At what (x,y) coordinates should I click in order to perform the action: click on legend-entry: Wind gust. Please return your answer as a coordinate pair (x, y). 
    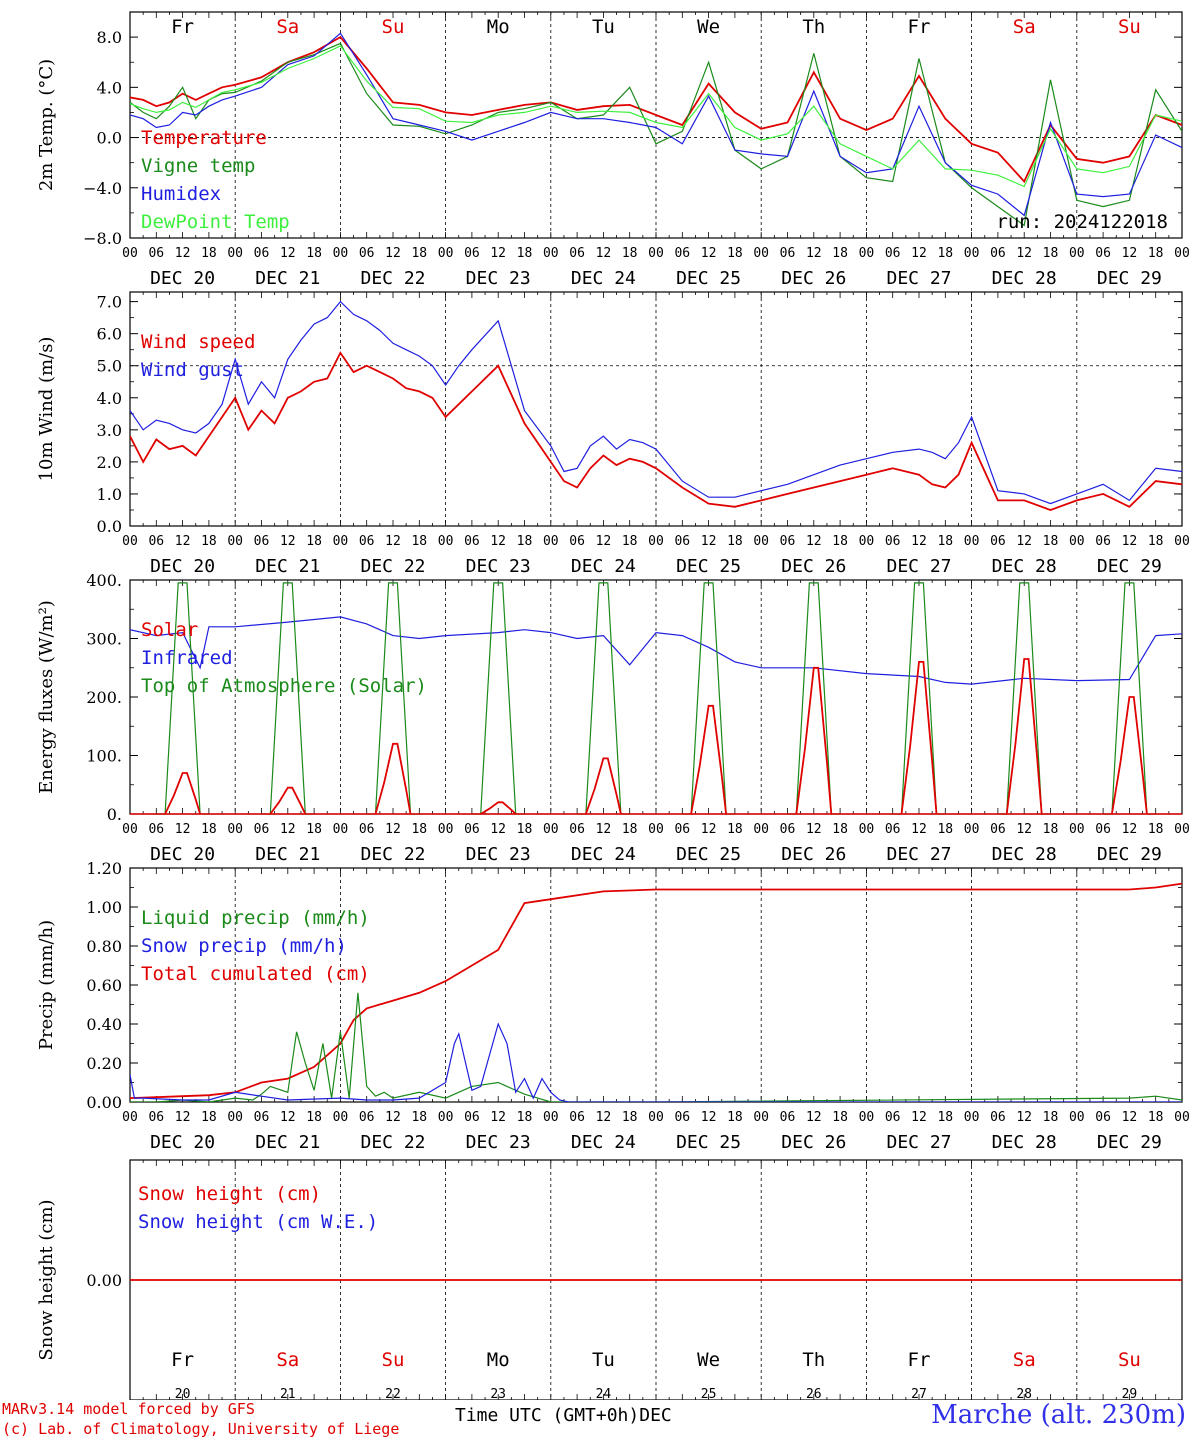
    Looking at the image, I should click on (192, 370).